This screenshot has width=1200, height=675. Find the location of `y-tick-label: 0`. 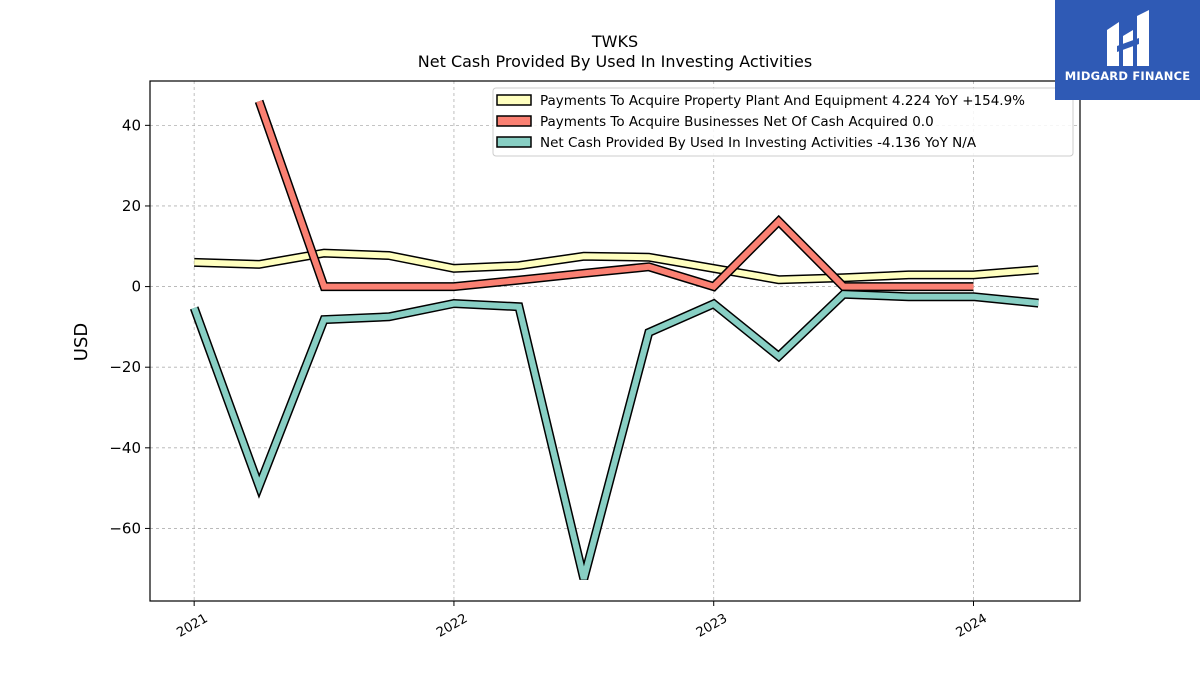

y-tick-label: 0 is located at coordinates (136, 287).